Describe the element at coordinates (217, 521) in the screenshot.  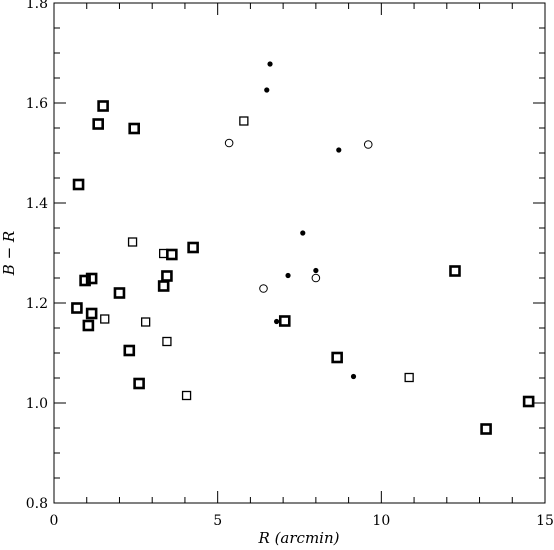
I see `x-tick-label: 5` at that location.